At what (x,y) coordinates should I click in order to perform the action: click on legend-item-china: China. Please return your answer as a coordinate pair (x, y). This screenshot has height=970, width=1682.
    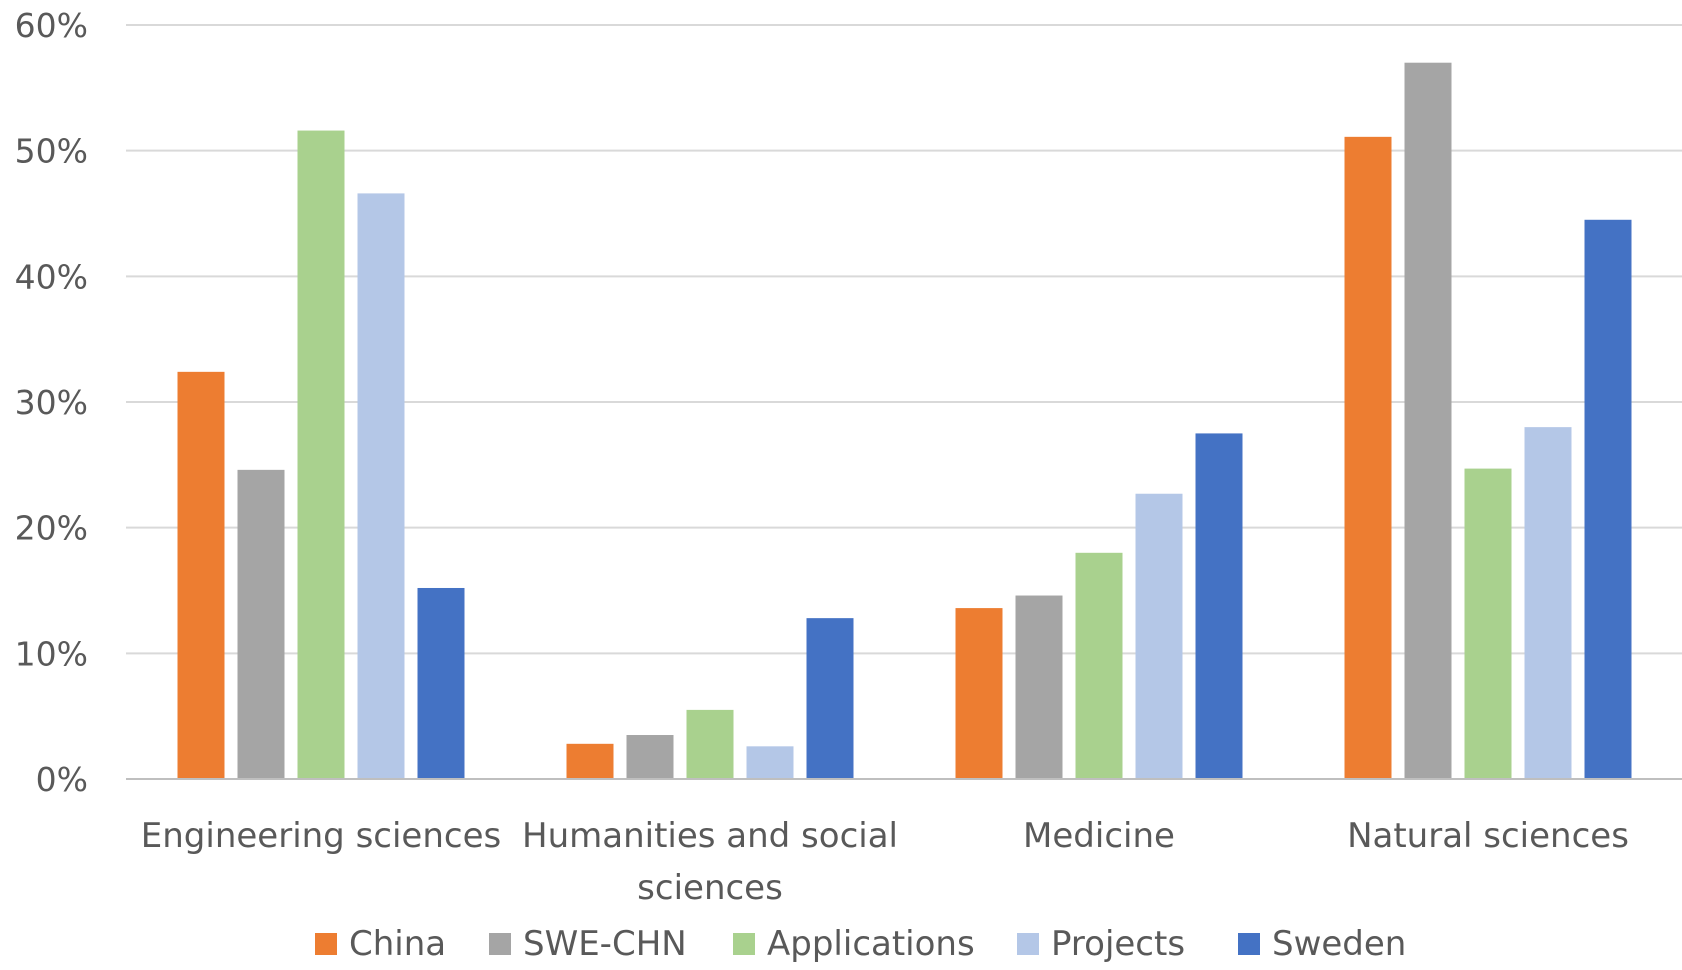
    Looking at the image, I should click on (380, 944).